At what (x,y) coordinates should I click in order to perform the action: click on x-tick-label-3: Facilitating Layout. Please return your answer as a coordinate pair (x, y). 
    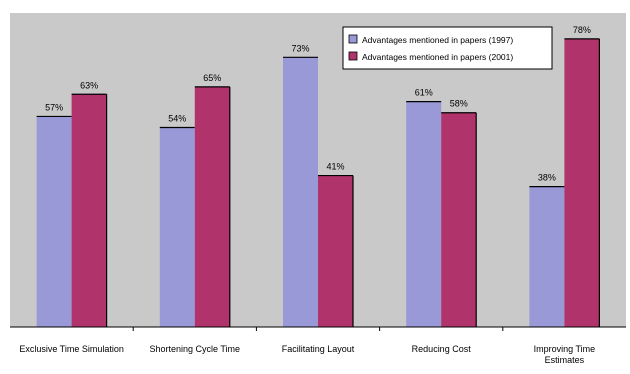
    Looking at the image, I should click on (318, 349).